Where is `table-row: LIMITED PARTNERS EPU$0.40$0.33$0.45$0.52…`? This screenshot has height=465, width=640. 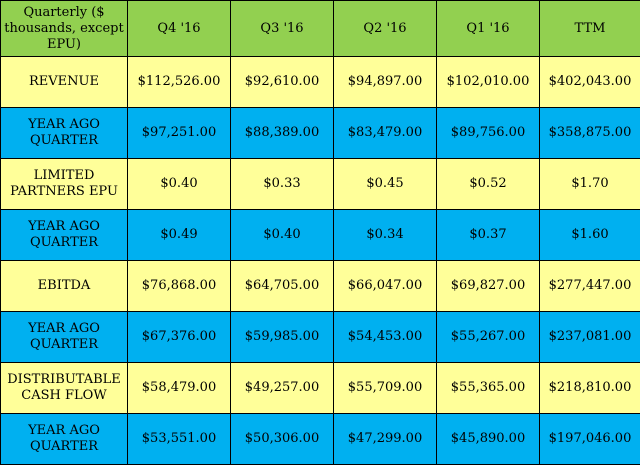
table-row: LIMITED PARTNERS EPU$0.40$0.33$0.45$0.52… is located at coordinates (320, 184).